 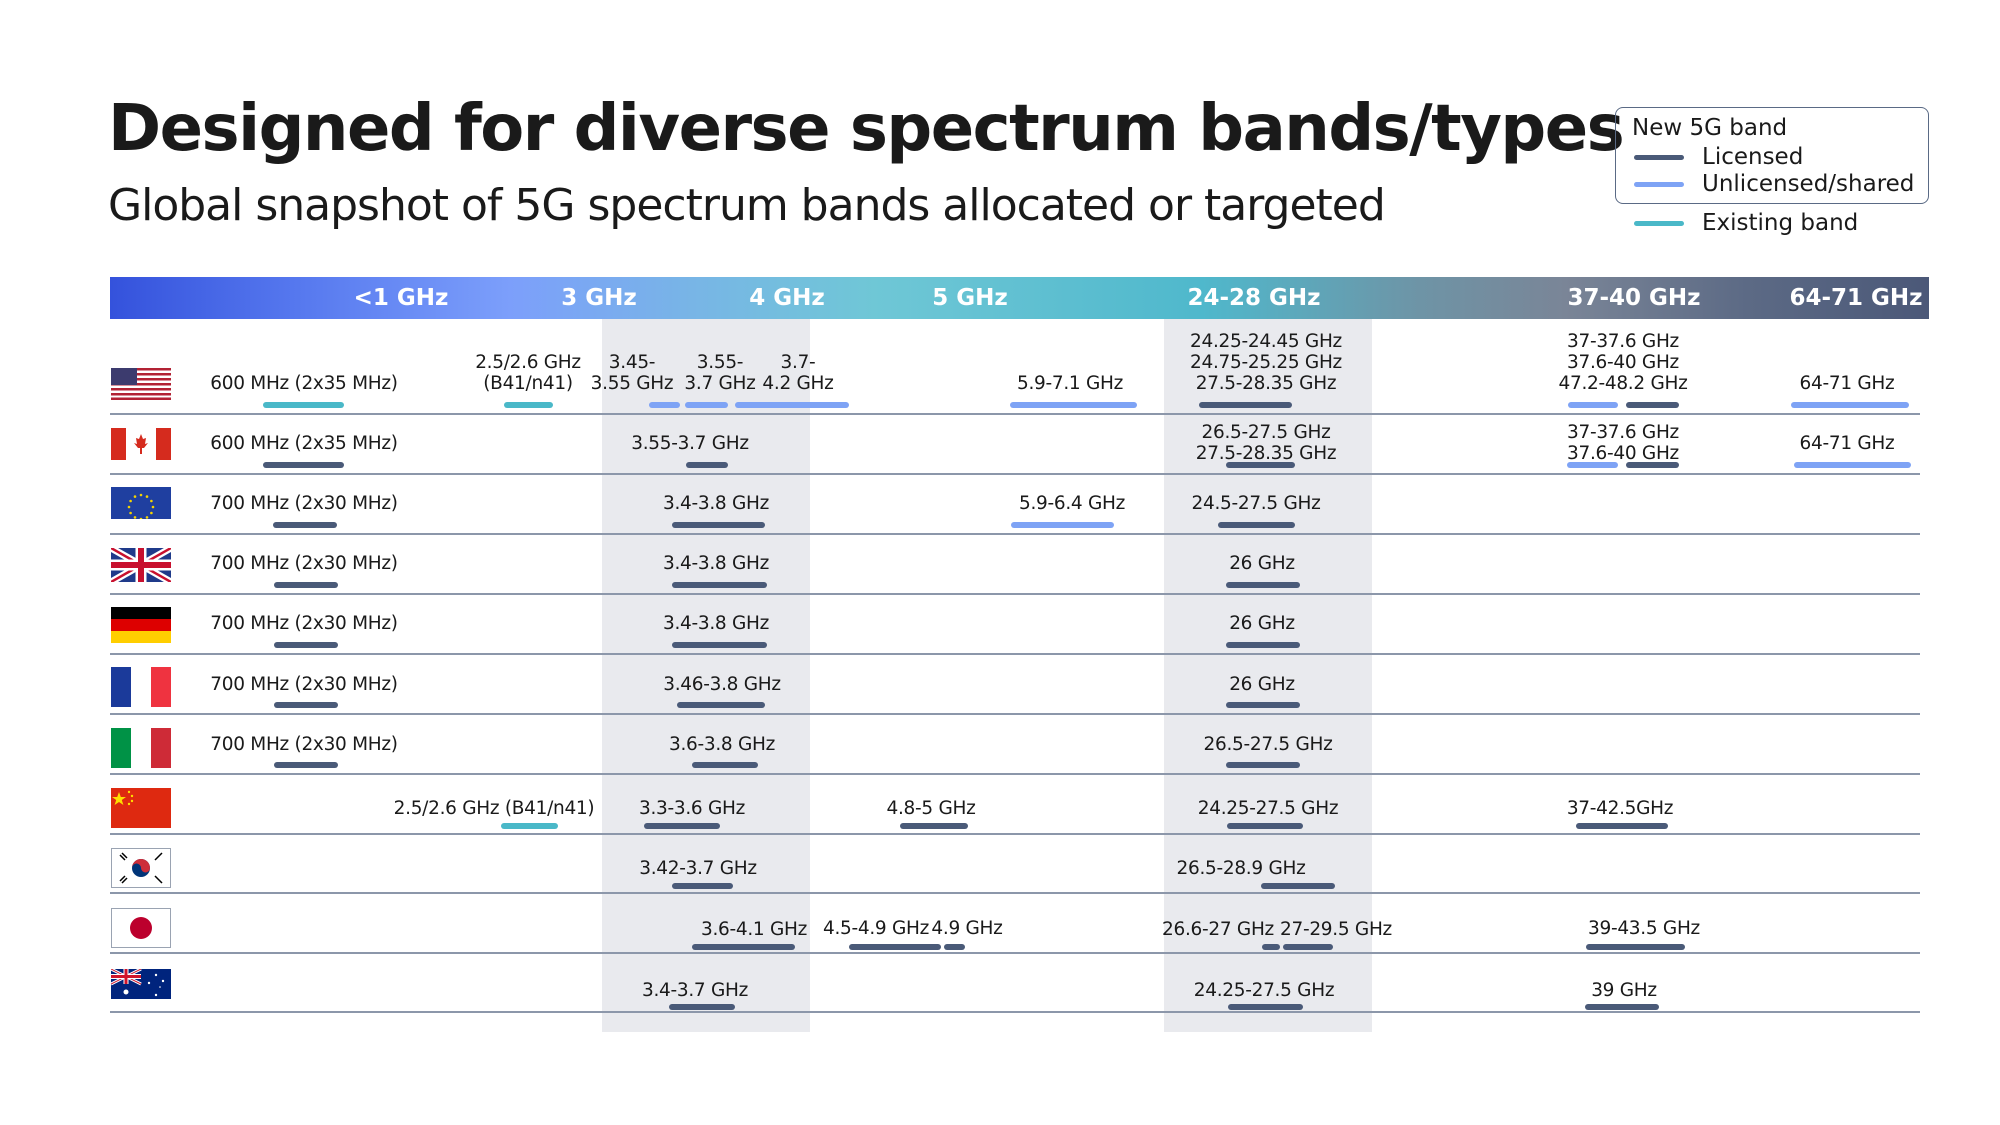 What do you see at coordinates (1634, 298) in the screenshot?
I see `band-header-37-40ghz: 37-40 GHz` at bounding box center [1634, 298].